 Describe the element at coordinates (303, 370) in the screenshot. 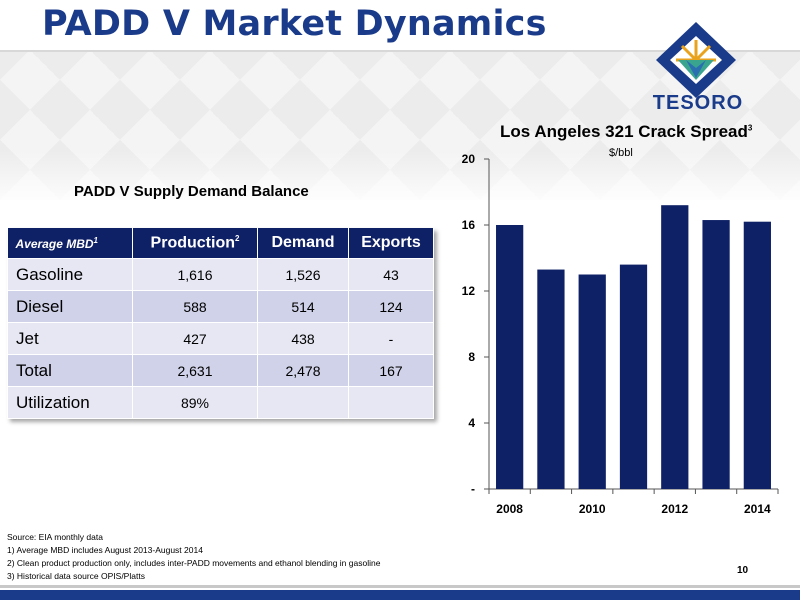

I see `cell-demand: 2,478` at that location.